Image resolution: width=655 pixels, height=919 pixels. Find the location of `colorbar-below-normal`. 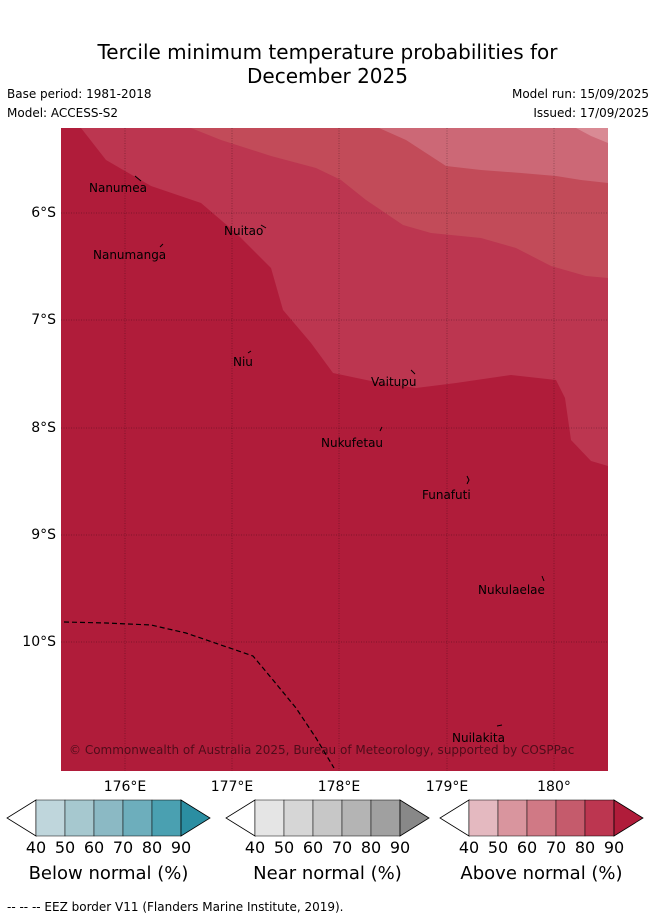

colorbar-below-normal is located at coordinates (108, 818).